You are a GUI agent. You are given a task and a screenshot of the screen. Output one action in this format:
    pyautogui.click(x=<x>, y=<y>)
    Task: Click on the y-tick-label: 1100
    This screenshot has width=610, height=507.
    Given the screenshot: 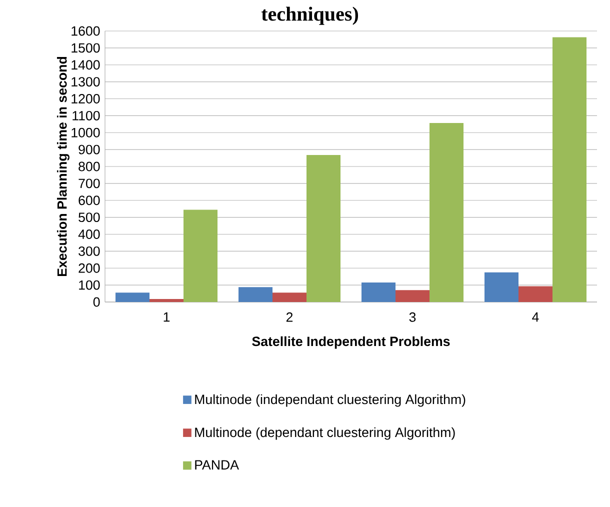 What is the action you would take?
    pyautogui.click(x=86, y=115)
    